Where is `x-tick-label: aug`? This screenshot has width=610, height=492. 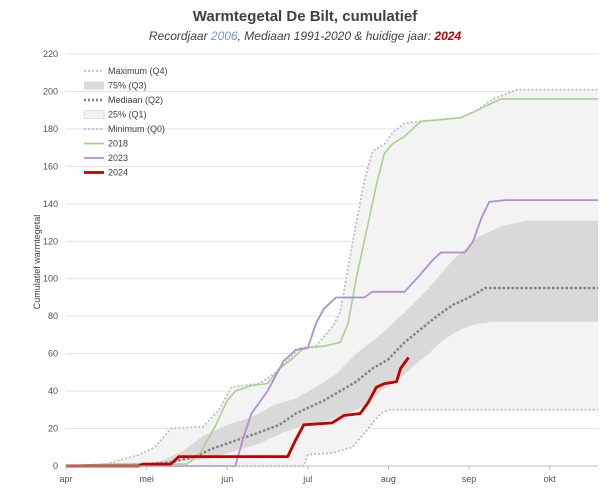 x-tick-label: aug is located at coordinates (388, 479).